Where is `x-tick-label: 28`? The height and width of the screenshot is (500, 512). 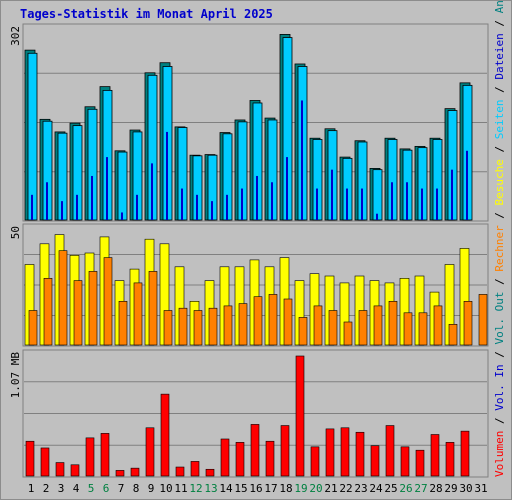
x-tick-label: 28 is located at coordinates (435, 488).